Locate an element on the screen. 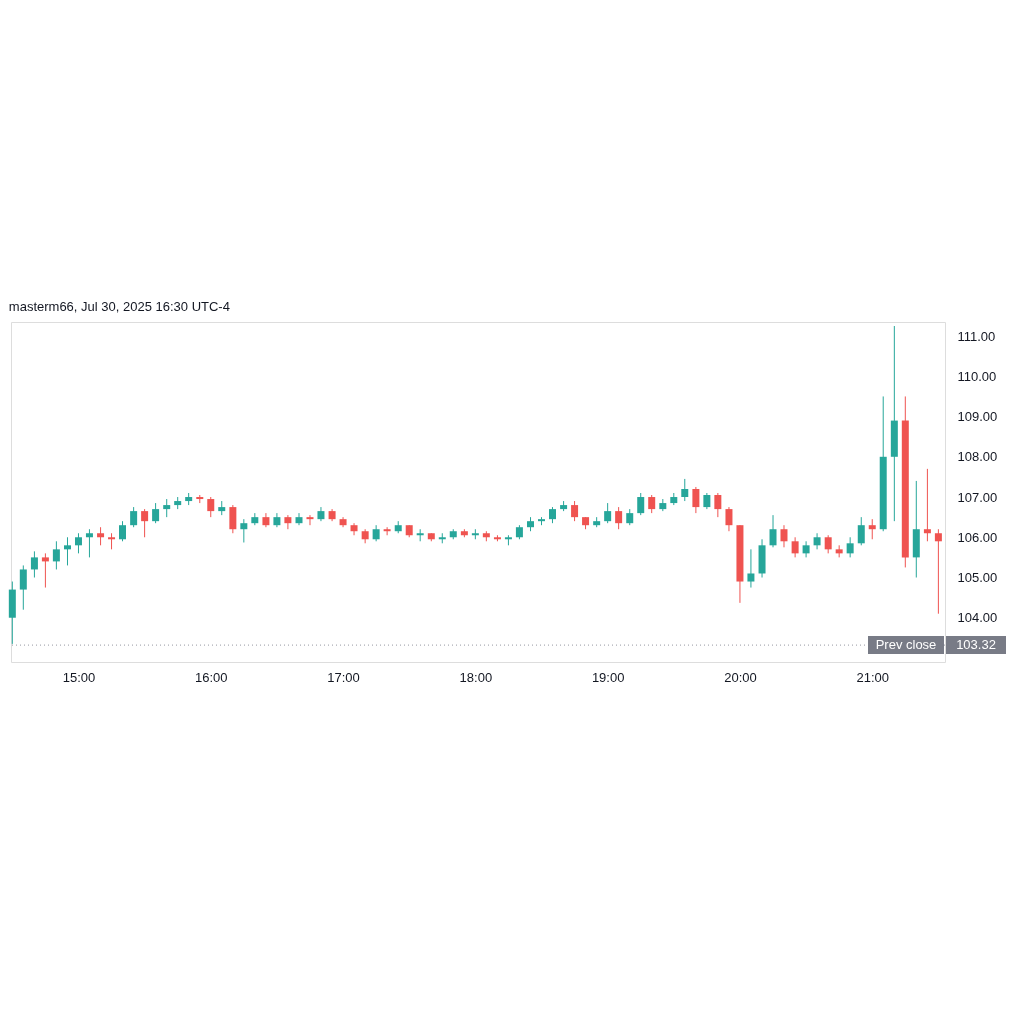  text: 103.32 is located at coordinates (976, 645).